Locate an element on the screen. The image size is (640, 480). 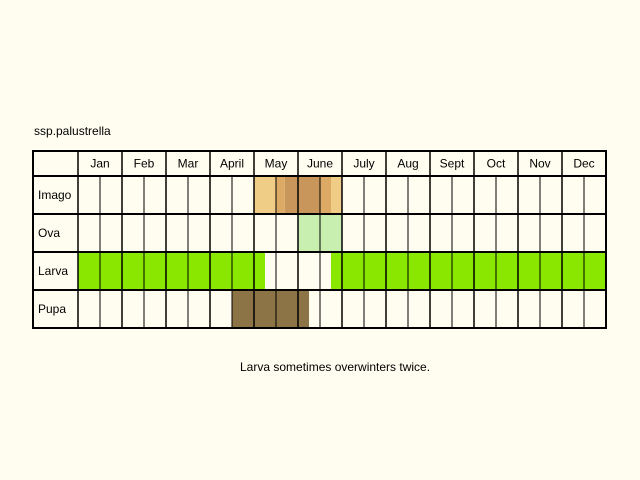
month-header: Sept is located at coordinates (452, 164).